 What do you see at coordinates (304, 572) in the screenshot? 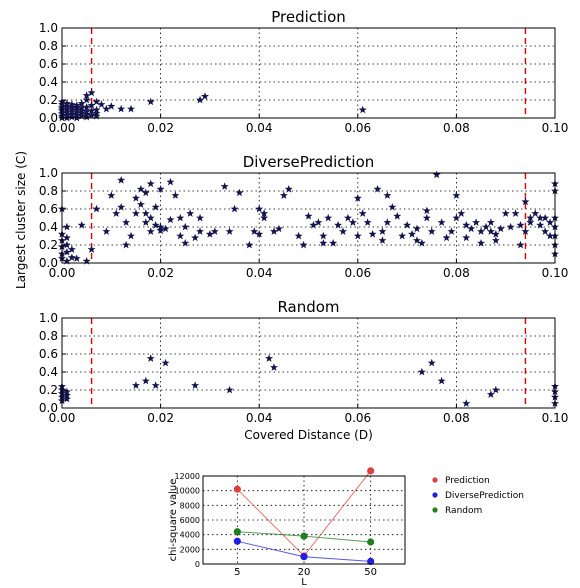
I see `x-tick-label: 20` at bounding box center [304, 572].